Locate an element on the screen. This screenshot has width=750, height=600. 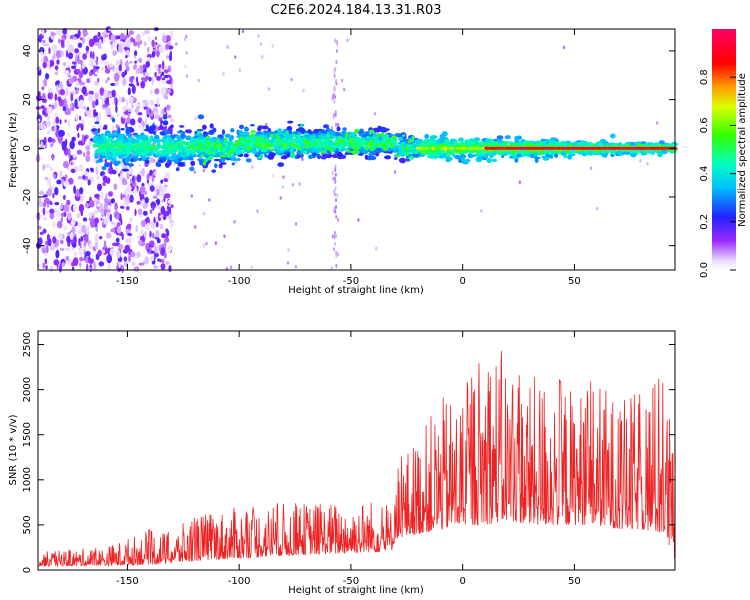
snr-x-tick-label: 0 is located at coordinates (462, 581).